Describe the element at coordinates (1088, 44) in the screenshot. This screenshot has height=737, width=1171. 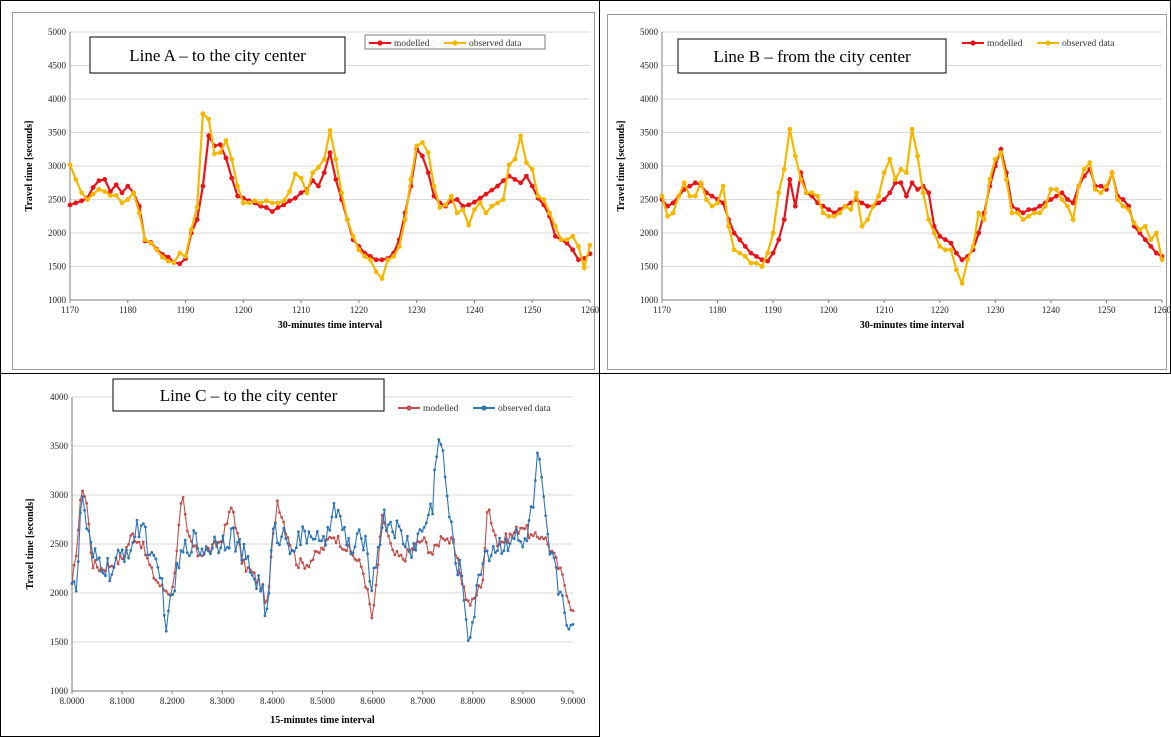
I see `legend-entry: observed data` at that location.